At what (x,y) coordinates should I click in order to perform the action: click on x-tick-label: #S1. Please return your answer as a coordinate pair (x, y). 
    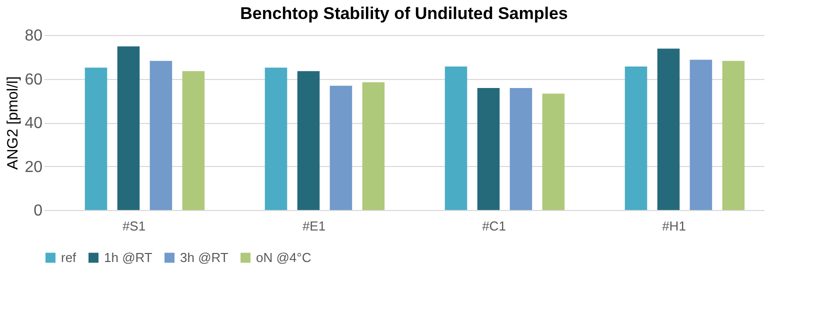
    Looking at the image, I should click on (134, 226).